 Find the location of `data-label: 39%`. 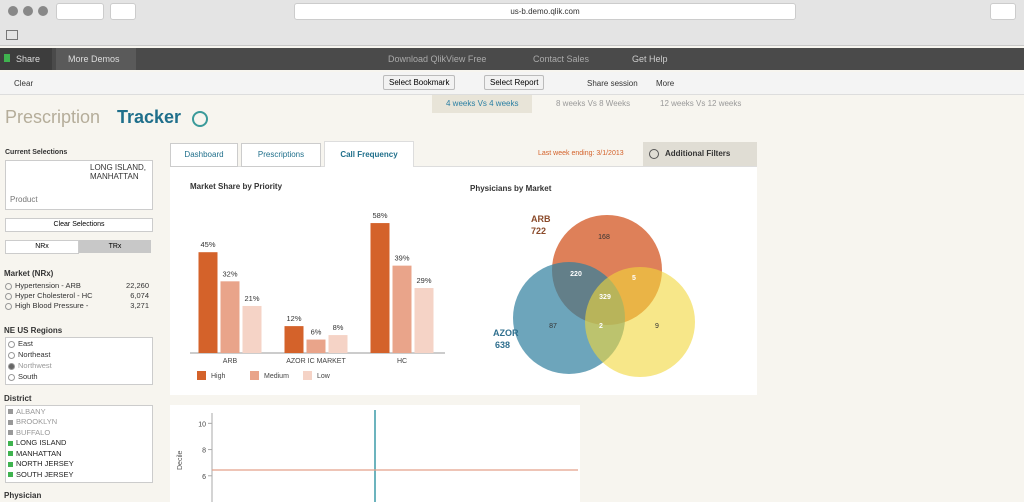

data-label: 39% is located at coordinates (401, 258).